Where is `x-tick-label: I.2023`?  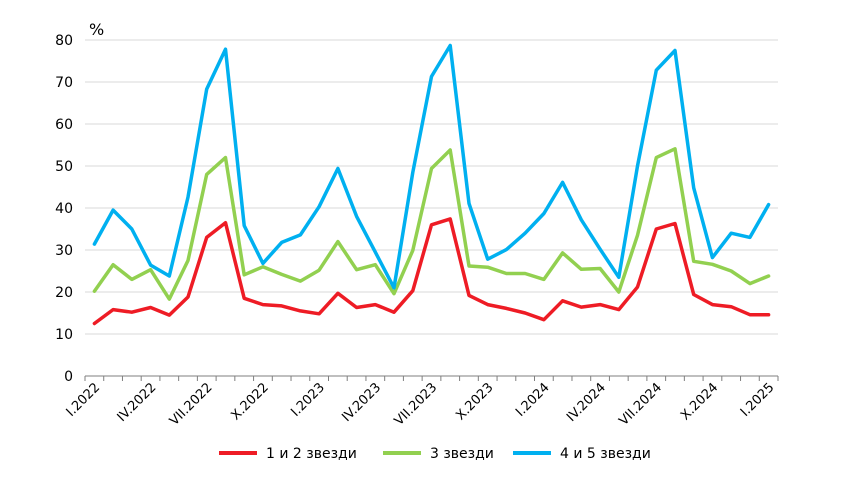
x-tick-label: I.2023 is located at coordinates (308, 400).